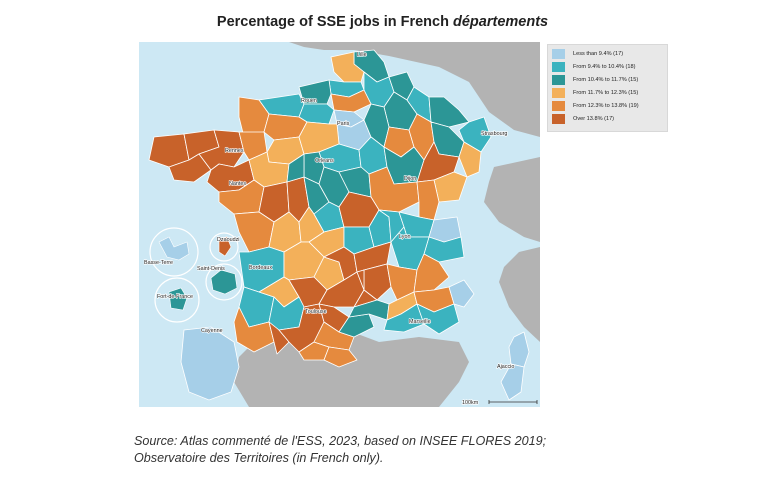 The image size is (765, 478). Describe the element at coordinates (315, 92) in the screenshot. I see `departement-seine-maritime` at that location.